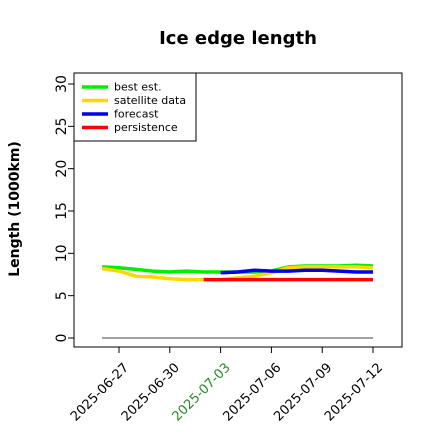 The width and height of the screenshot is (440, 440). I want to click on legend-label: best est., so click(138, 87).